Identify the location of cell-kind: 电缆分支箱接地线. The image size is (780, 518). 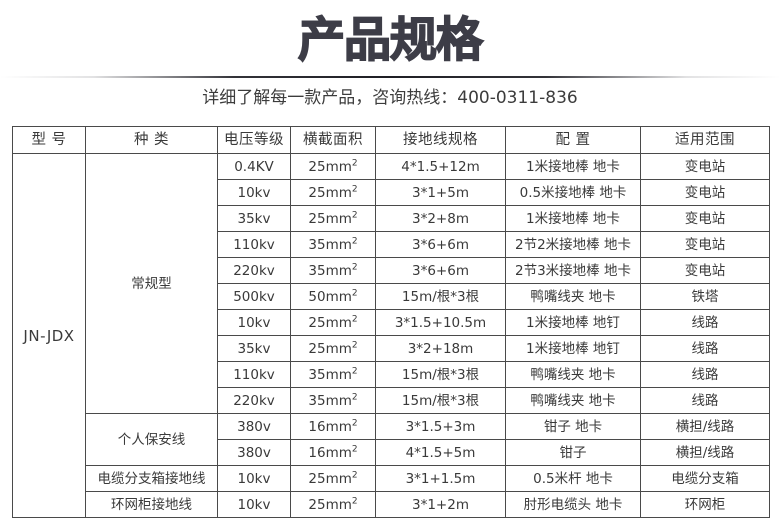
(151, 478).